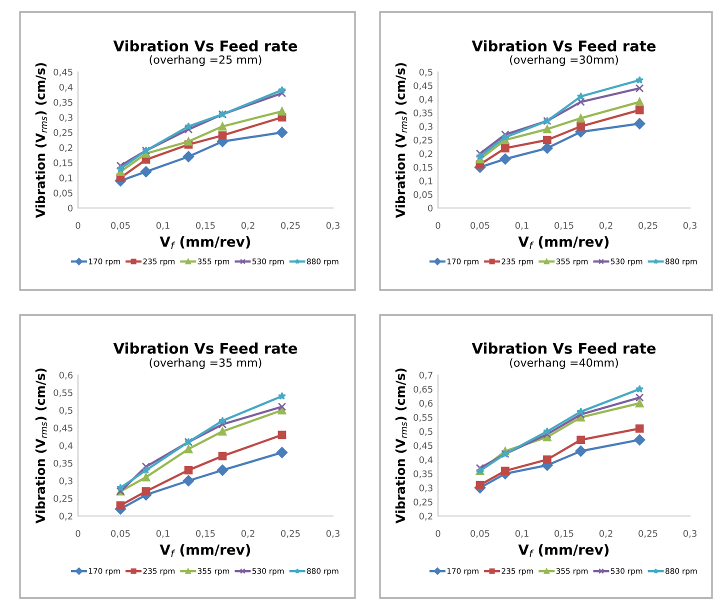 The height and width of the screenshot is (603, 721). Describe the element at coordinates (206, 363) in the screenshot. I see `chart-subtitle: (overhang =35 mm)` at that location.